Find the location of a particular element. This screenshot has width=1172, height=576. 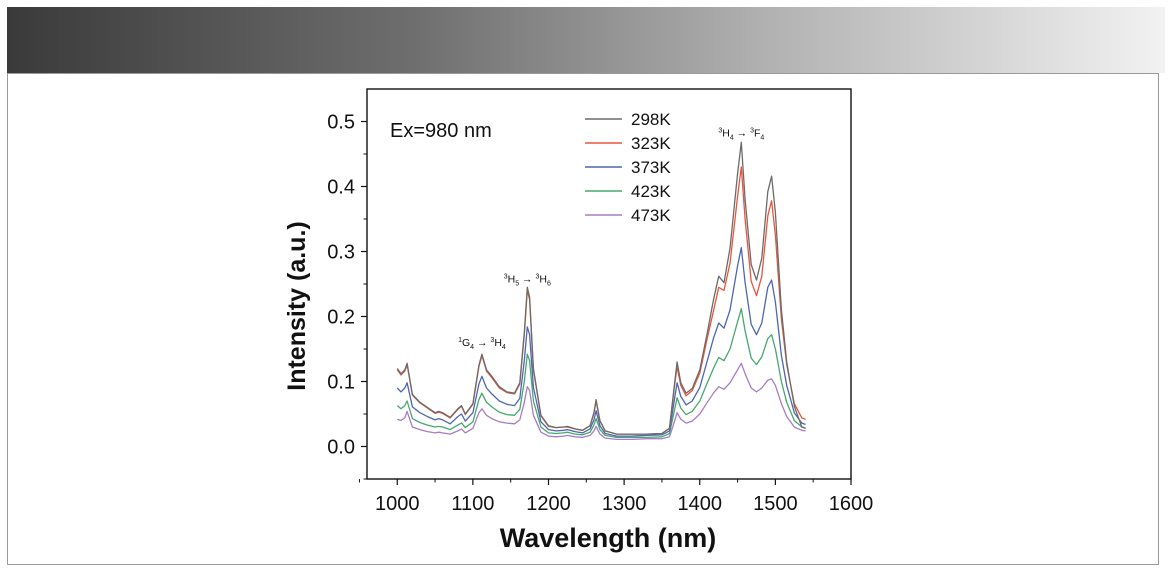

header-banner is located at coordinates (586, 40).